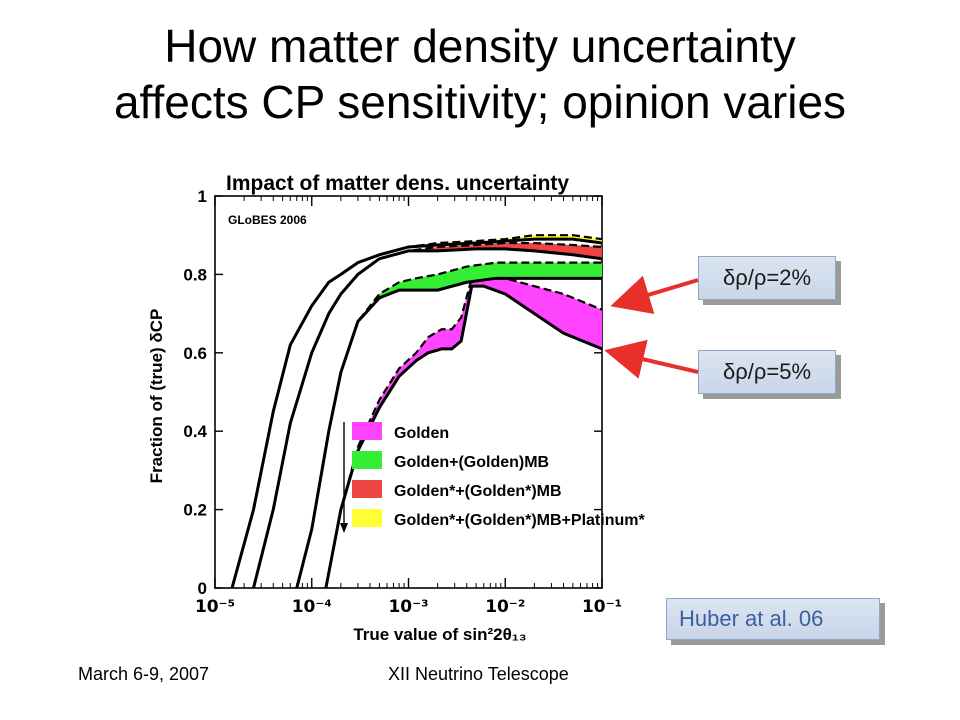  I want to click on callout-density-5pct: δρ/ρ=5%, so click(767, 372).